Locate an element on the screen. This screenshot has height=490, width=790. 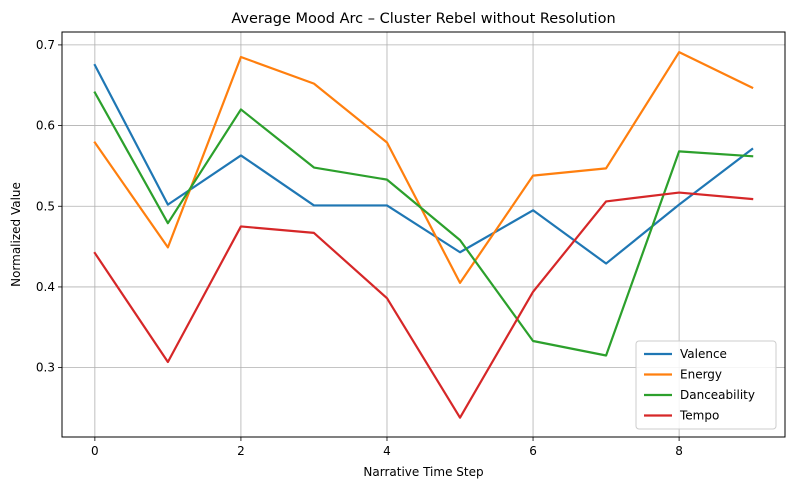
legend-box is located at coordinates (706, 385).